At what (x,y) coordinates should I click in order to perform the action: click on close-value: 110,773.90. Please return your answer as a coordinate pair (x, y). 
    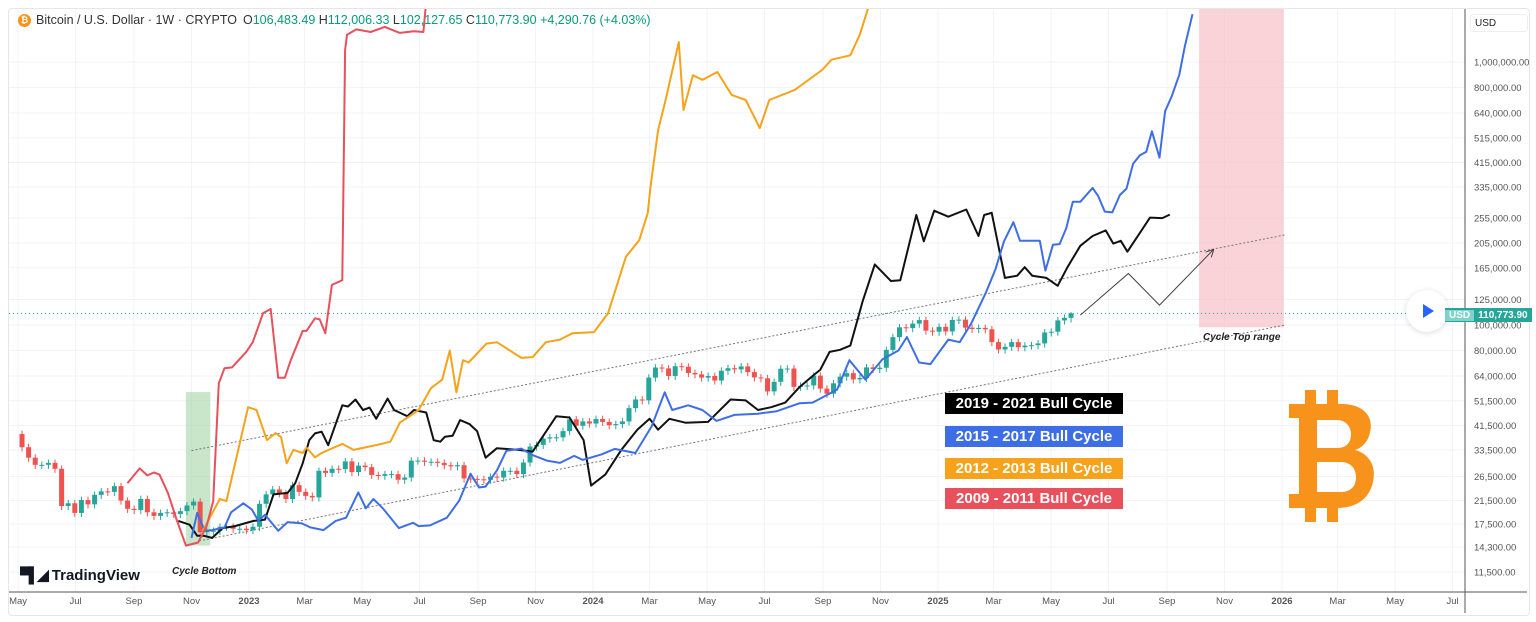
    Looking at the image, I should click on (505, 20).